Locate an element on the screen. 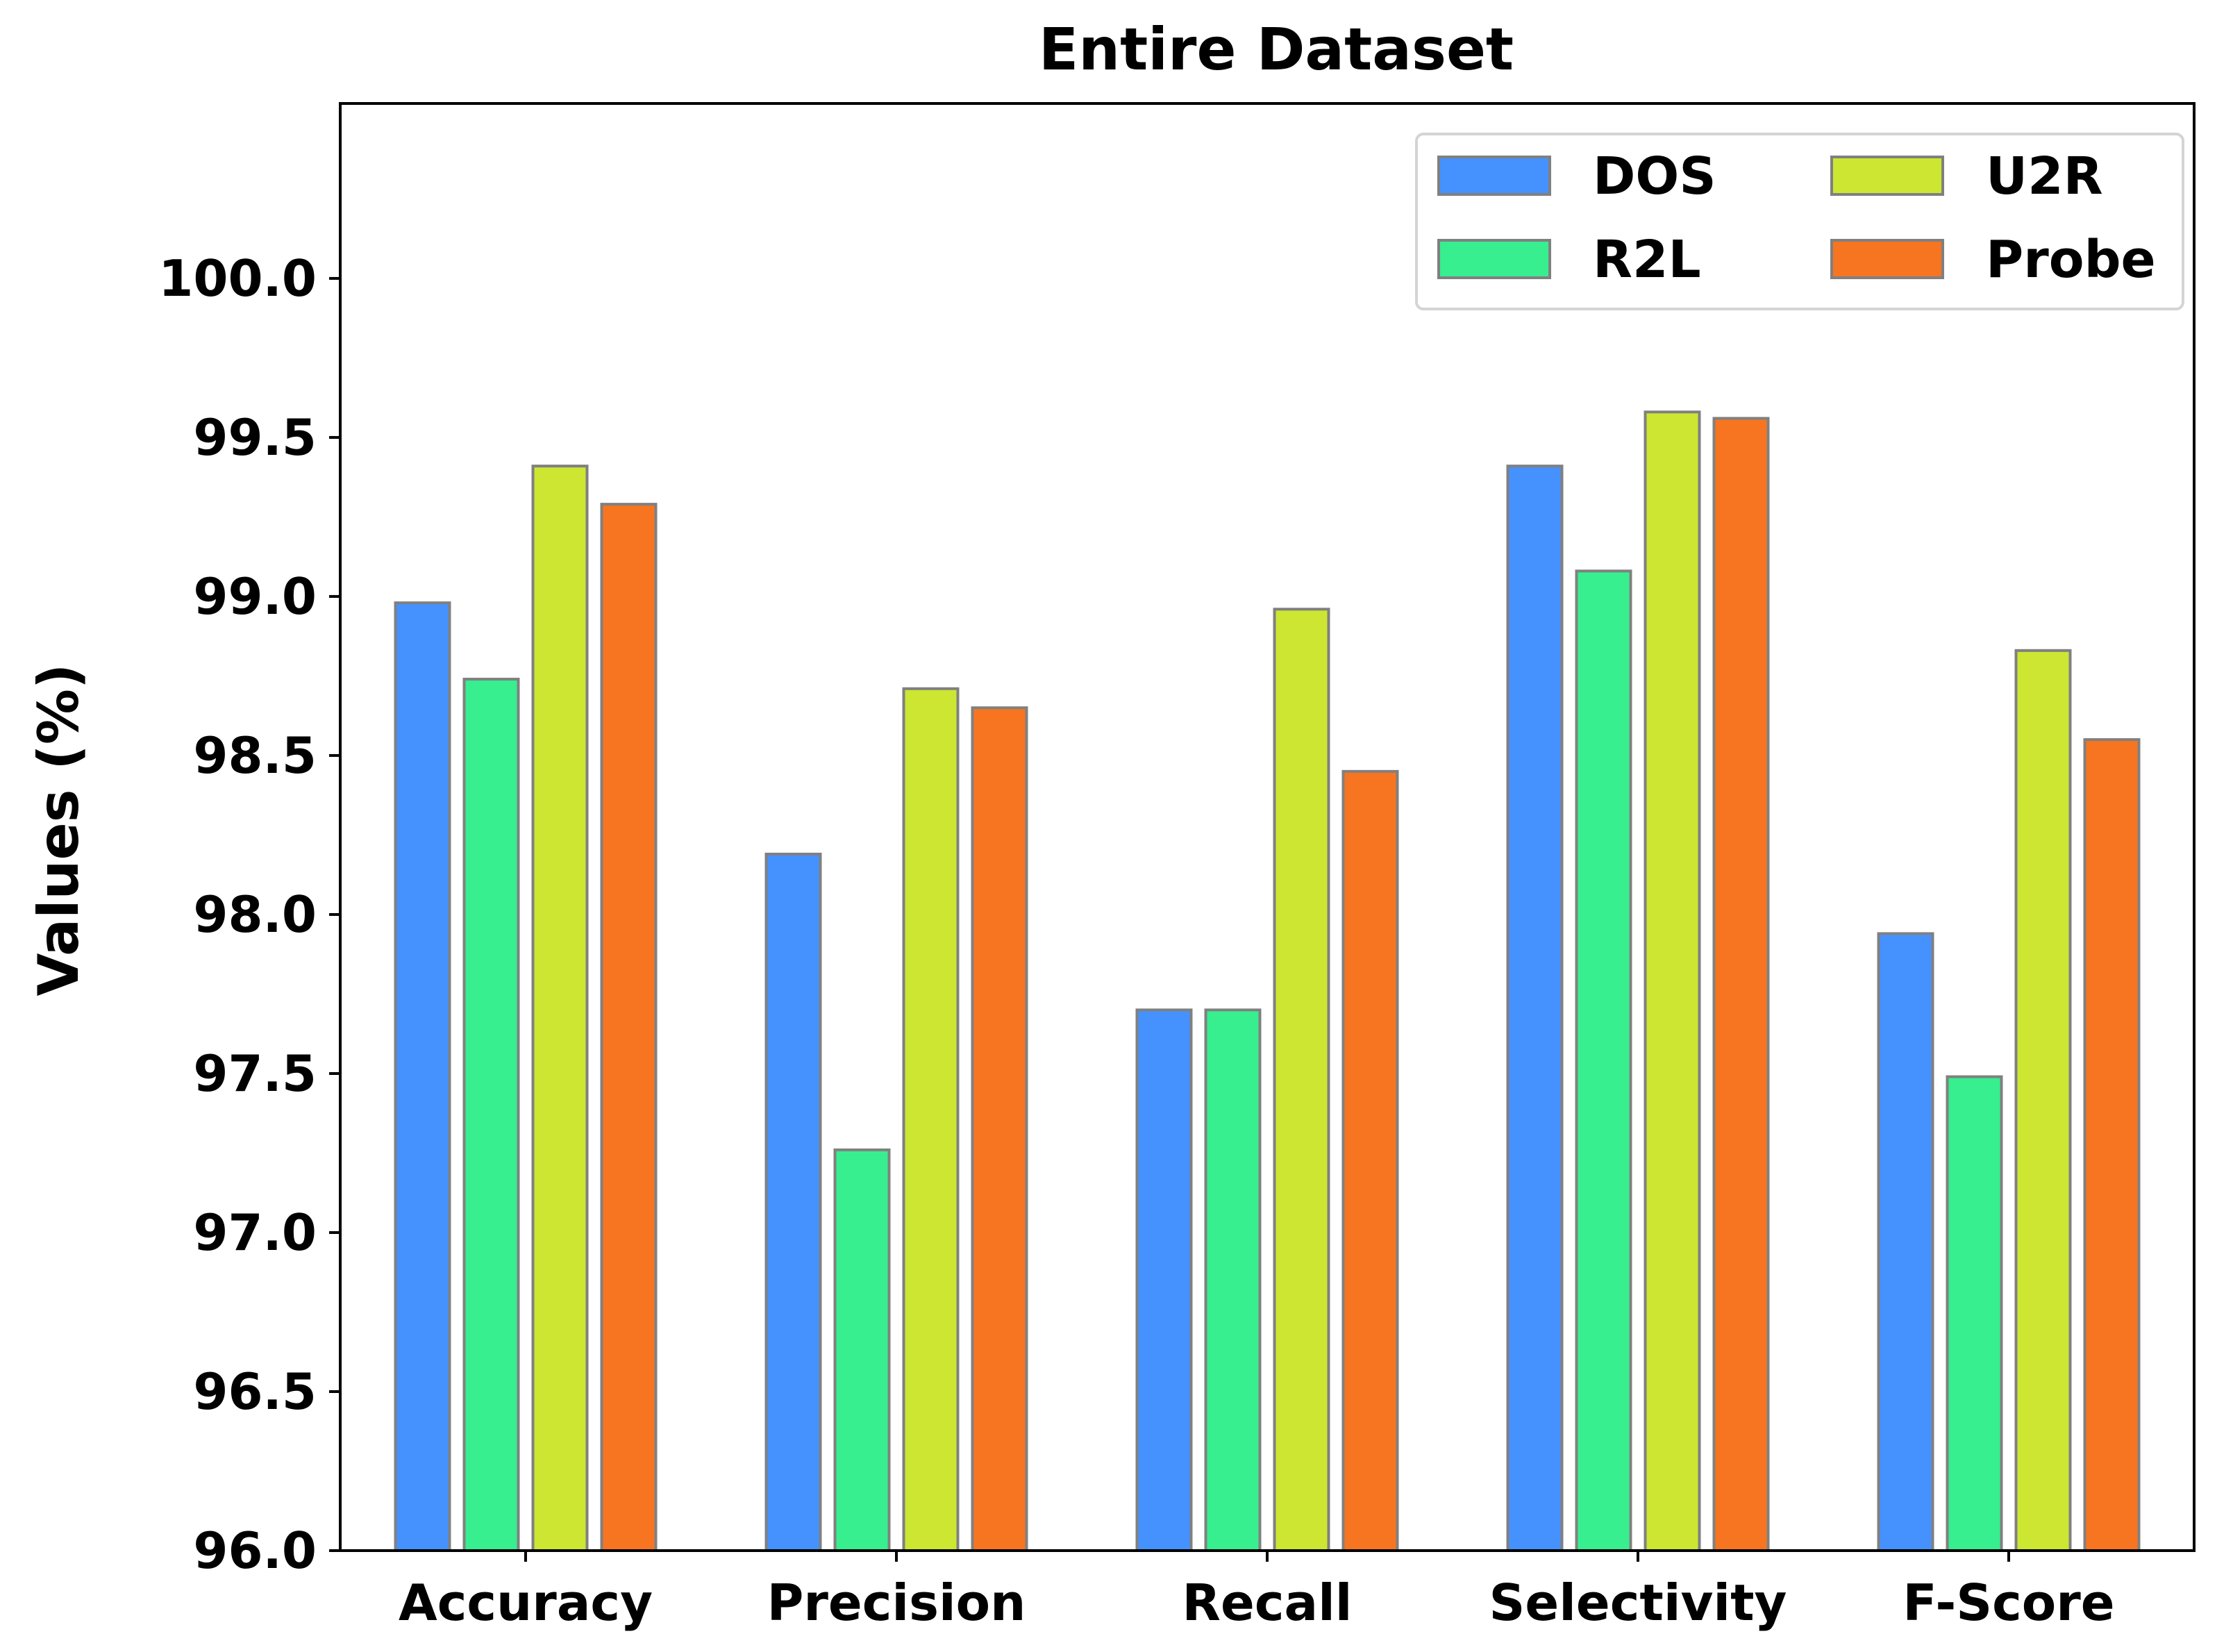 The image size is (2233, 1652). y-tick-label: 96.0 is located at coordinates (255, 1550).